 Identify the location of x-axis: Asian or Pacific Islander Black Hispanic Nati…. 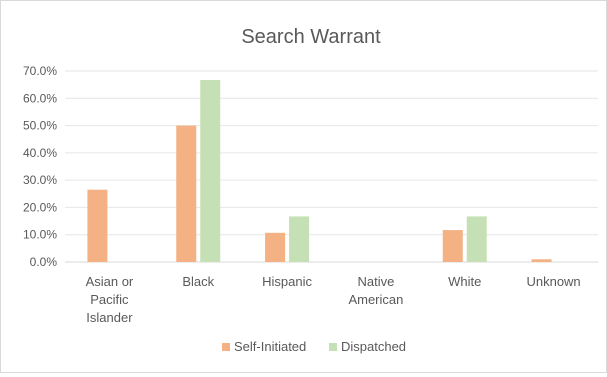
(333, 299).